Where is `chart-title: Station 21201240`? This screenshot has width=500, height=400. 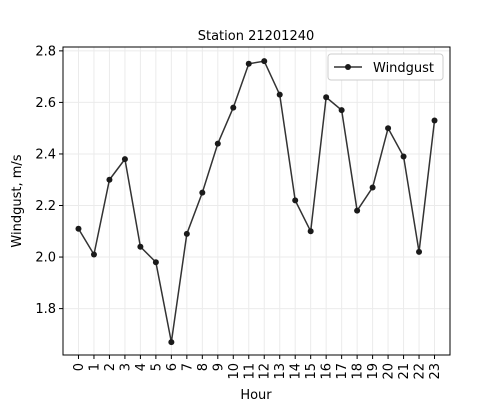 chart-title: Station 21201240 is located at coordinates (256, 36).